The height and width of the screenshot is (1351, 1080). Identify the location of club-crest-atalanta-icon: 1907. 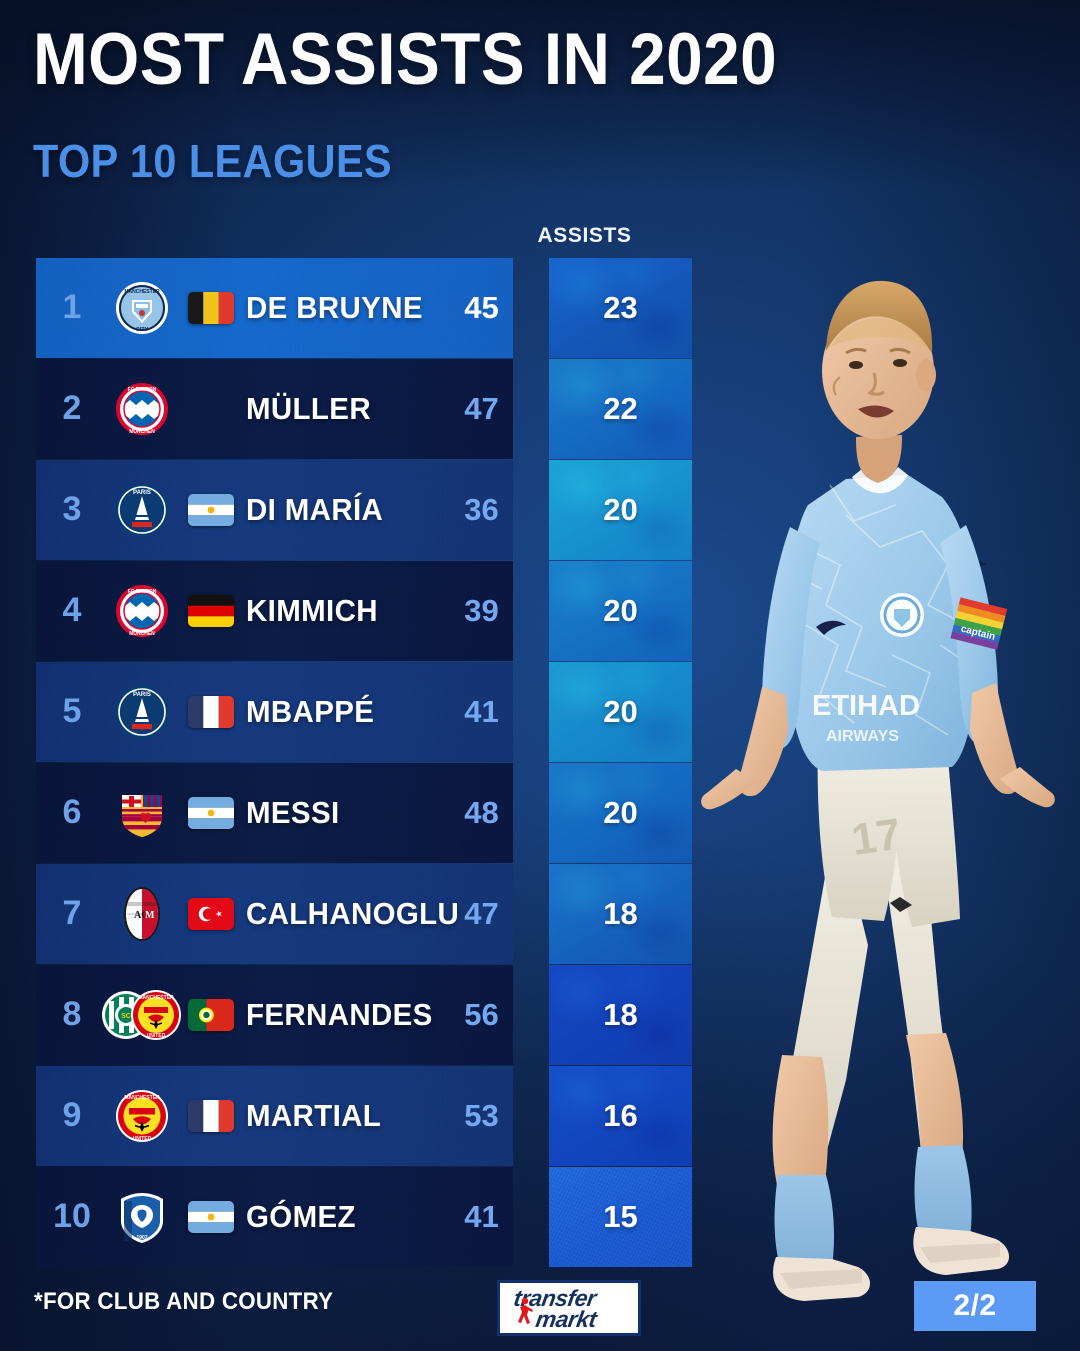
(142, 1217).